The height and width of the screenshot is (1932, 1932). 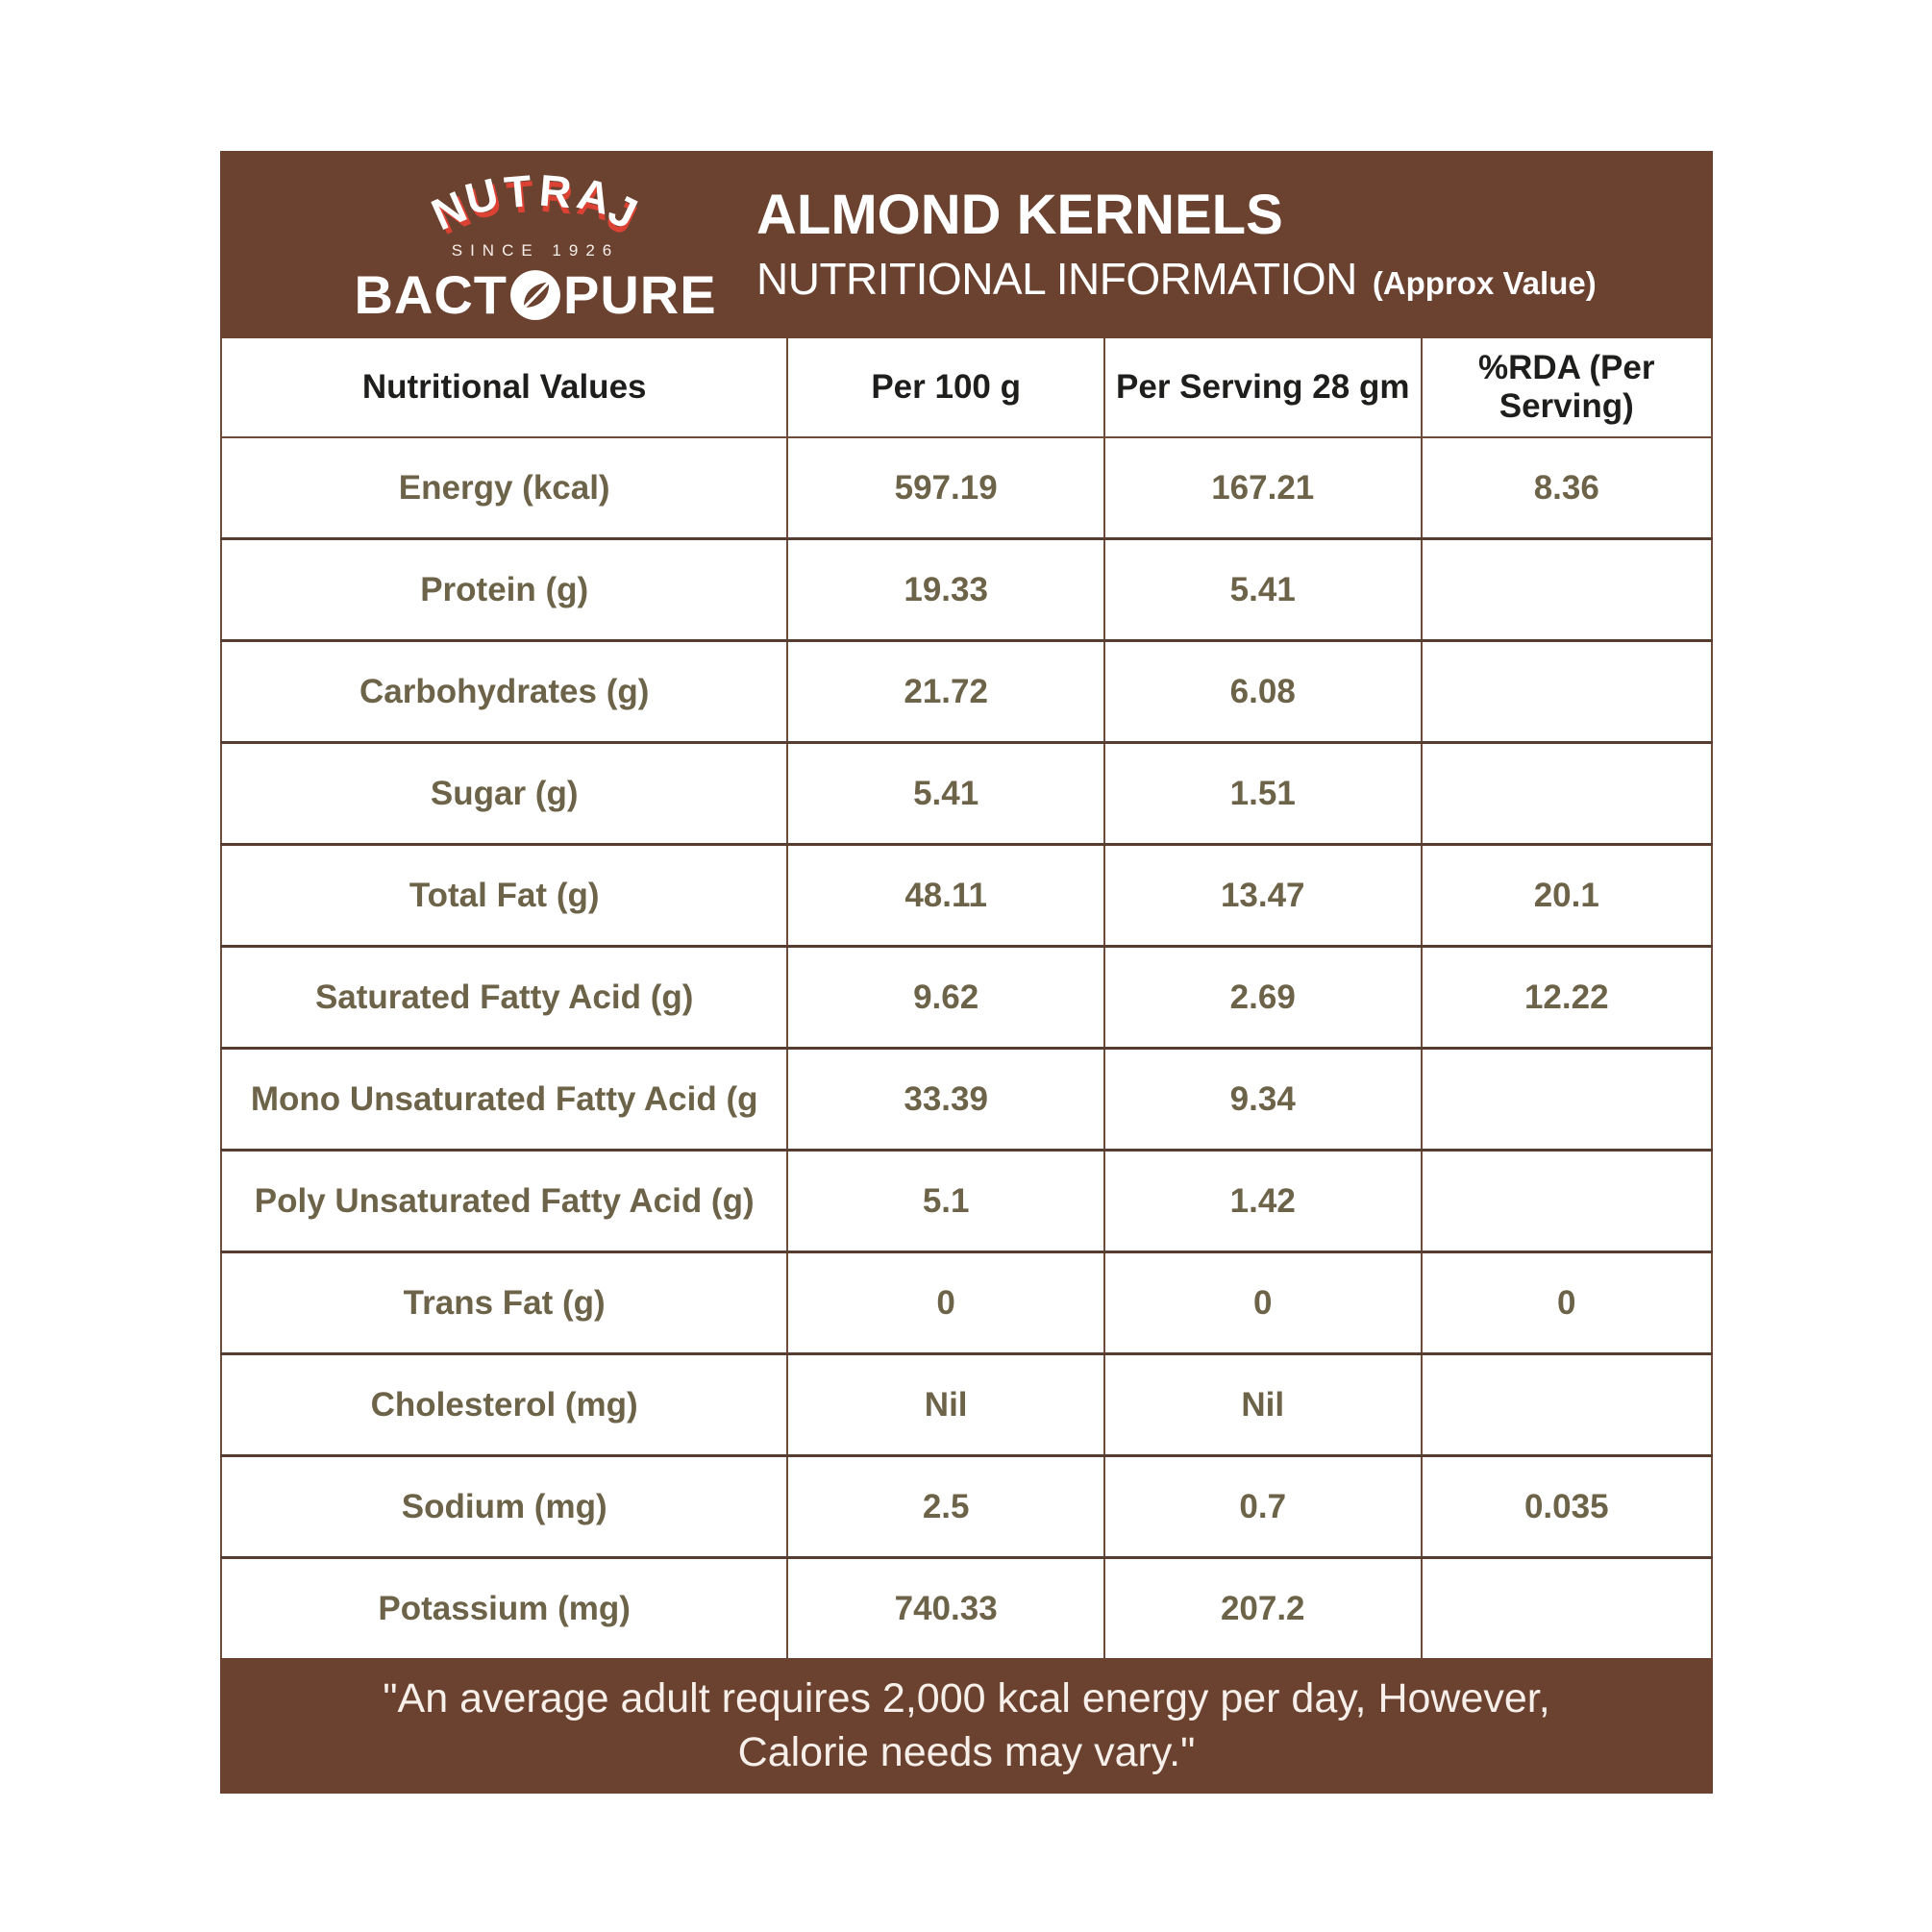 I want to click on leaf-o-icon, so click(x=535, y=294).